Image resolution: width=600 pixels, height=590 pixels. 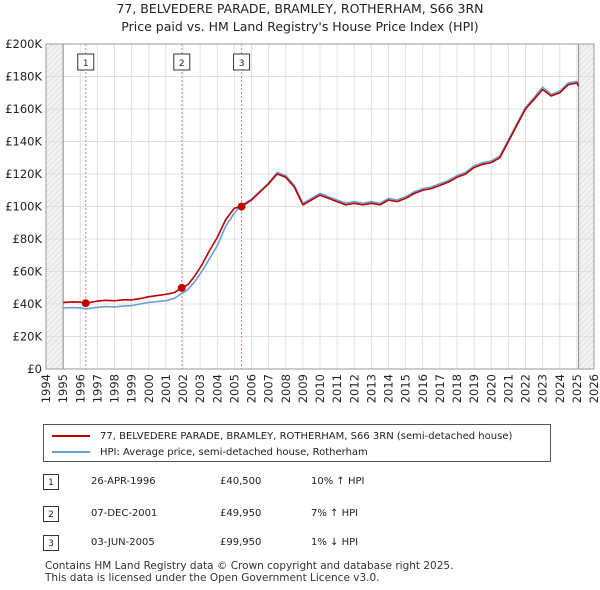 What do you see at coordinates (28, 337) in the screenshot?
I see `y-tick-label: £20K` at bounding box center [28, 337].